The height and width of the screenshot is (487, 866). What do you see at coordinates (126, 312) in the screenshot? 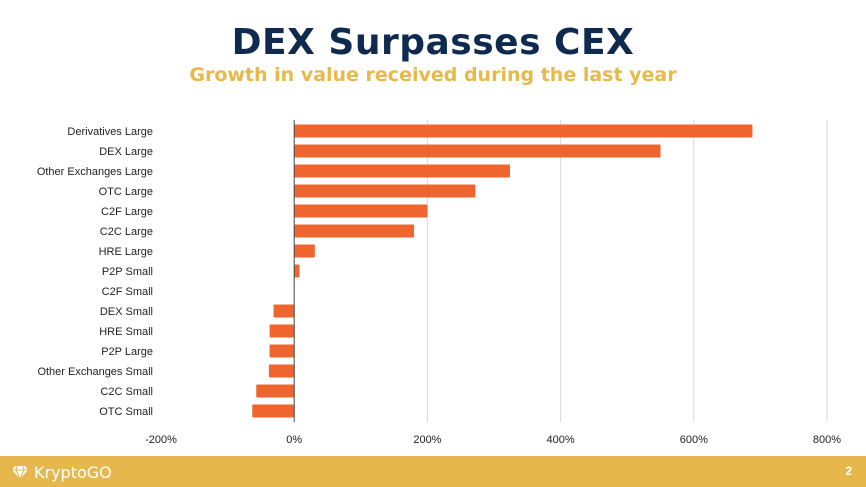
I see `category-label: DEX Small` at bounding box center [126, 312].